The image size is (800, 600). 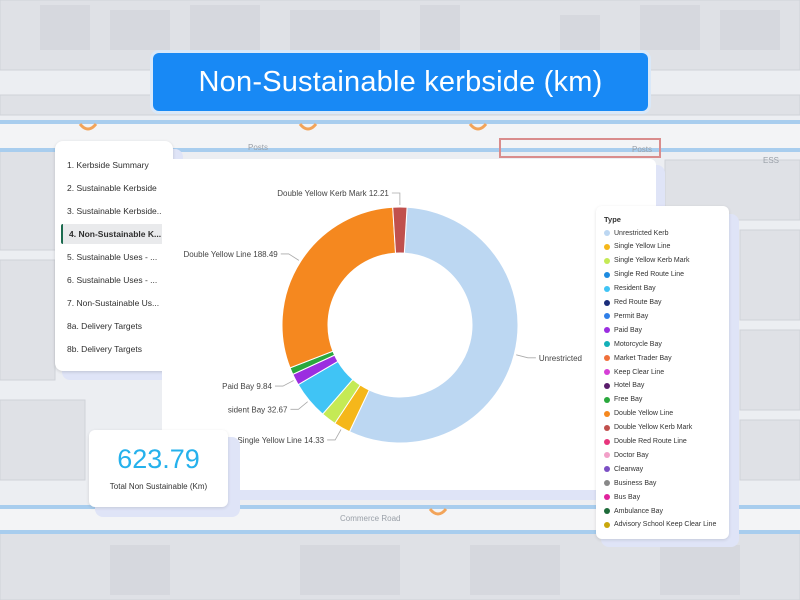 I want to click on legend-item-label: Clearway, so click(x=629, y=469).